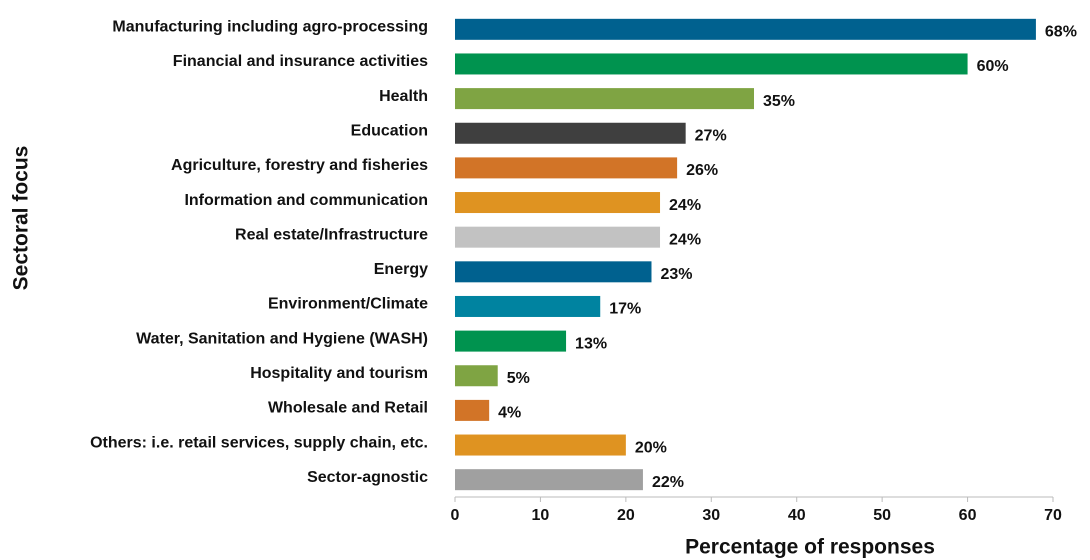  Describe the element at coordinates (651, 447) in the screenshot. I see `value-label: 20%` at that location.